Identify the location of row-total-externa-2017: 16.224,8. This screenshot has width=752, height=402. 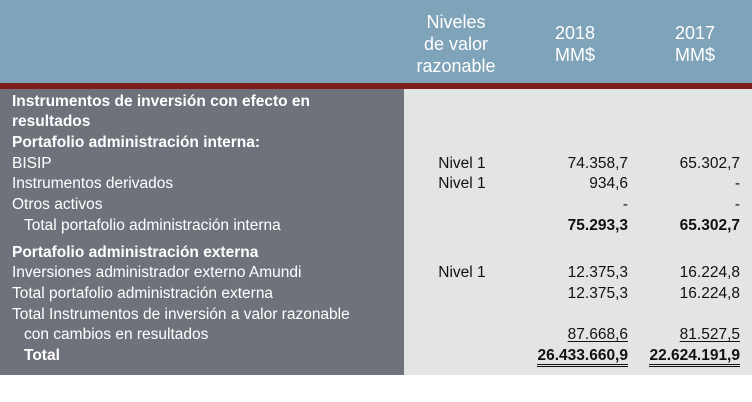
(709, 293).